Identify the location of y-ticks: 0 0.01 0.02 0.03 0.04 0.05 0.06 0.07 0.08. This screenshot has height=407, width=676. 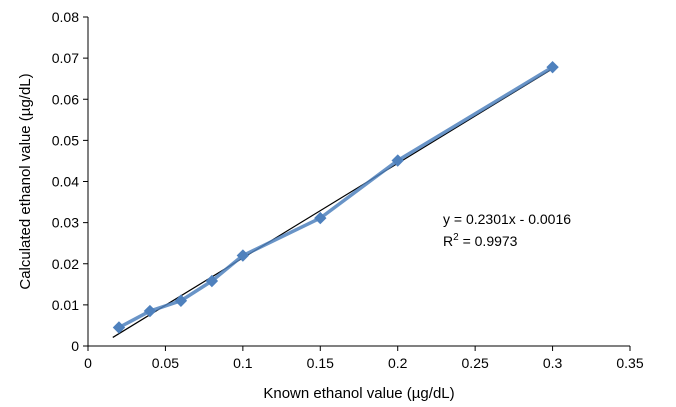
(70, 181).